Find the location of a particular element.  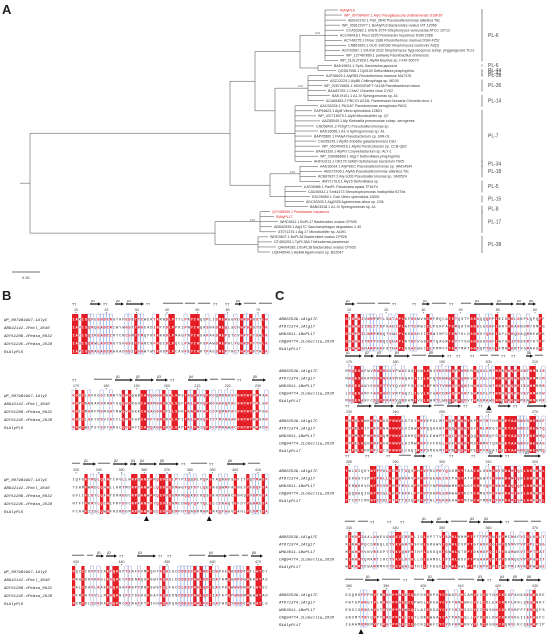

beta-strand-arrowhead is located at coordinates (135, 464).